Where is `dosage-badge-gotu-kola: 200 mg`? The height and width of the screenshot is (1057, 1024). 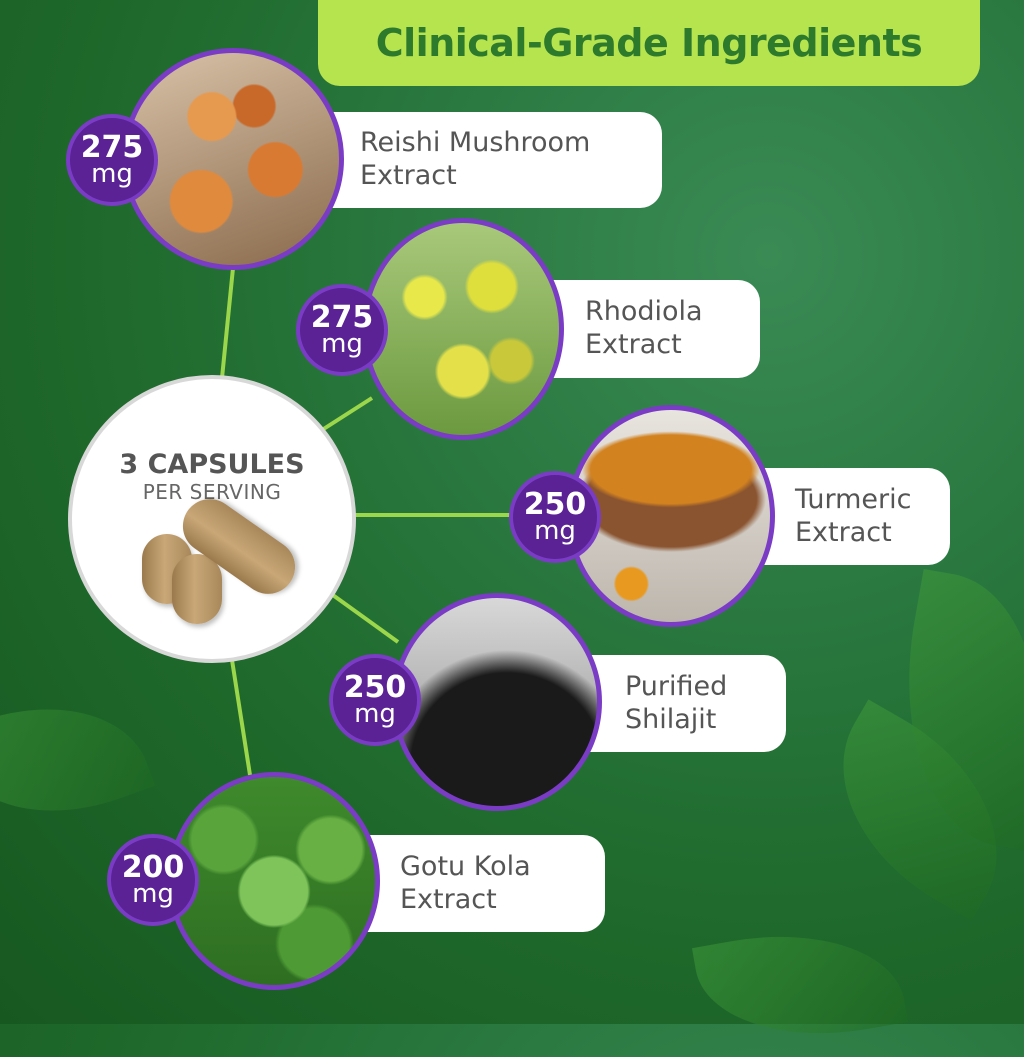 dosage-badge-gotu-kola: 200 mg is located at coordinates (153, 880).